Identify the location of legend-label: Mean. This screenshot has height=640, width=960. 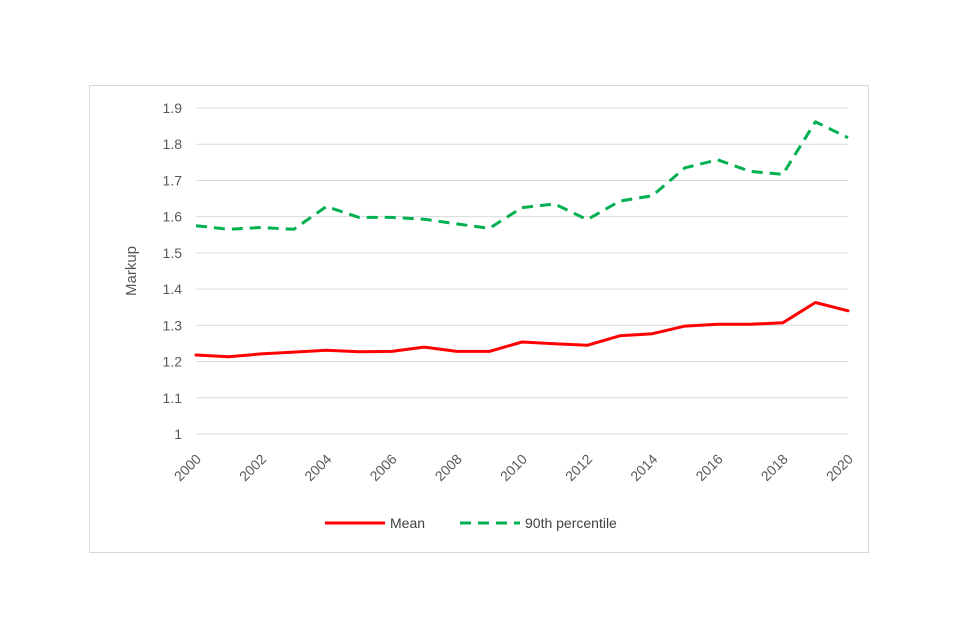
(407, 523).